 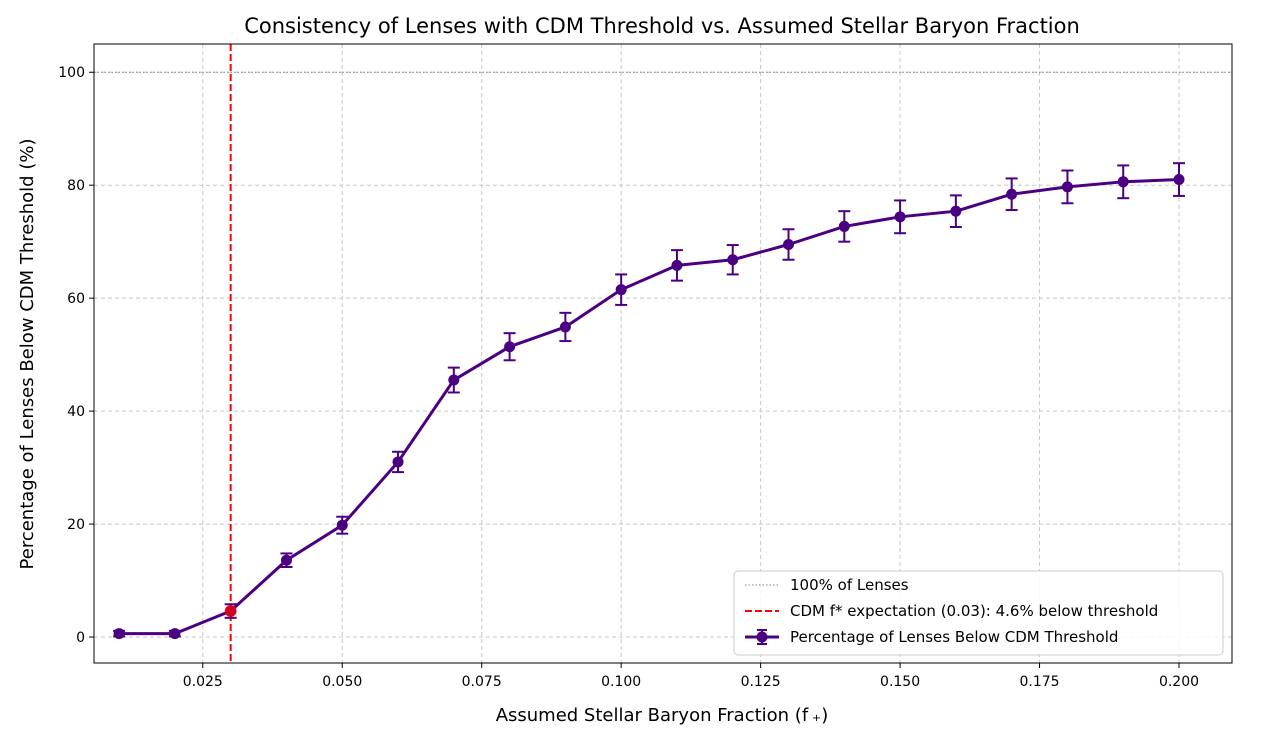 What do you see at coordinates (71, 73) in the screenshot?
I see `y-tick-label: 100` at bounding box center [71, 73].